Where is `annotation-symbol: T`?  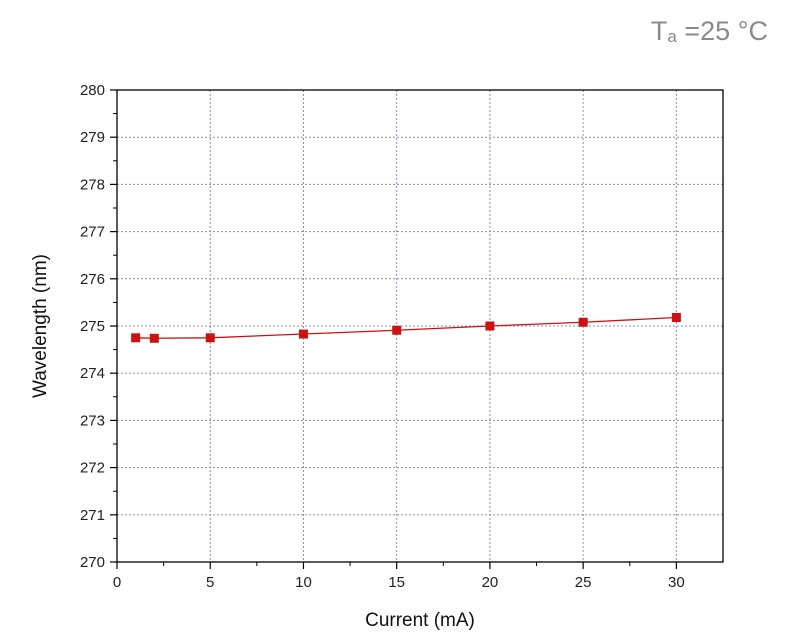
annotation-symbol: T is located at coordinates (659, 31).